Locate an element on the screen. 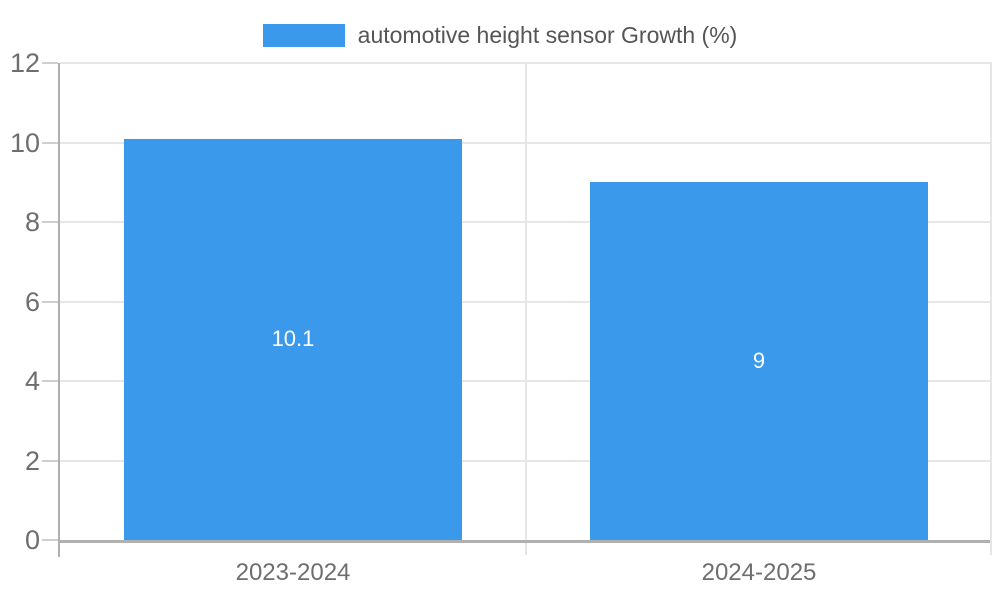 The height and width of the screenshot is (600, 1000). y-tick-label-12: 12 is located at coordinates (24, 63).